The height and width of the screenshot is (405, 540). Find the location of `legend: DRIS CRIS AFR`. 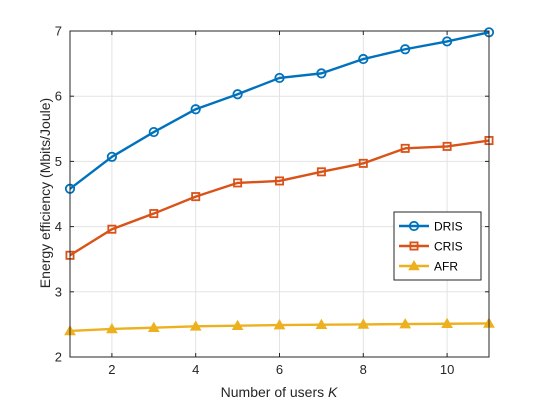

legend: DRIS CRIS AFR is located at coordinates (437, 246).